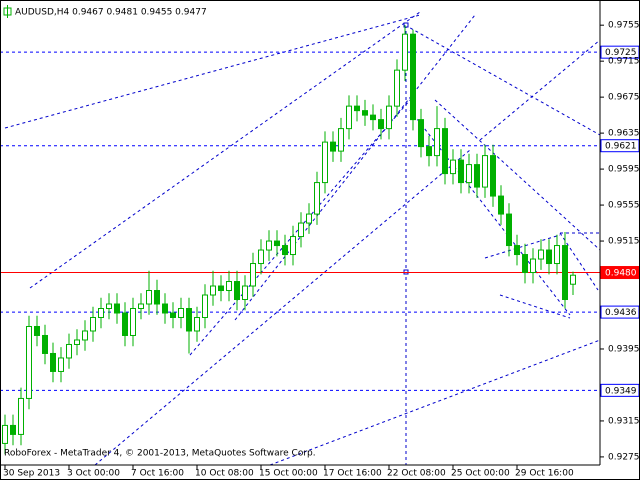  Describe the element at coordinates (621, 391) in the screenshot. I see `level-label: 0.9349` at that location.